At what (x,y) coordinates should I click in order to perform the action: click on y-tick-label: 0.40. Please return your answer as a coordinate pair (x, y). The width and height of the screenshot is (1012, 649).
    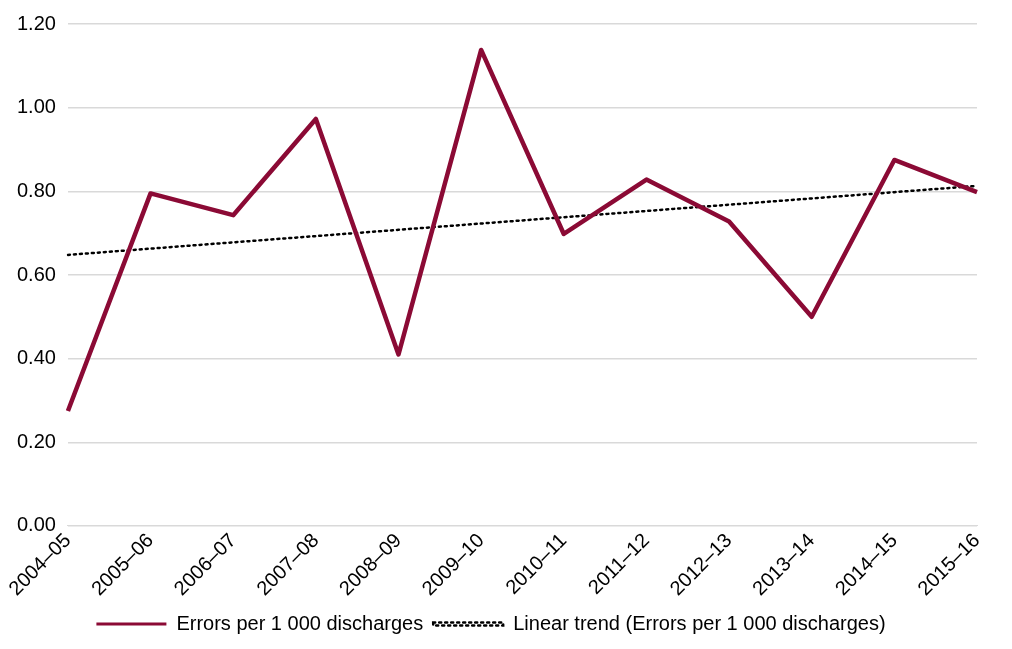
    Looking at the image, I should click on (36, 357).